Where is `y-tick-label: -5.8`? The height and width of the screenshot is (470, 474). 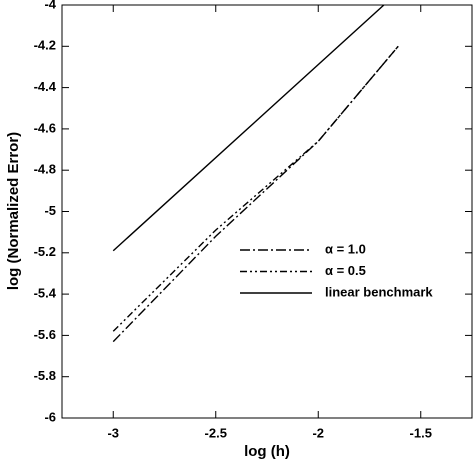
y-tick-label: -5.8 is located at coordinates (45, 375).